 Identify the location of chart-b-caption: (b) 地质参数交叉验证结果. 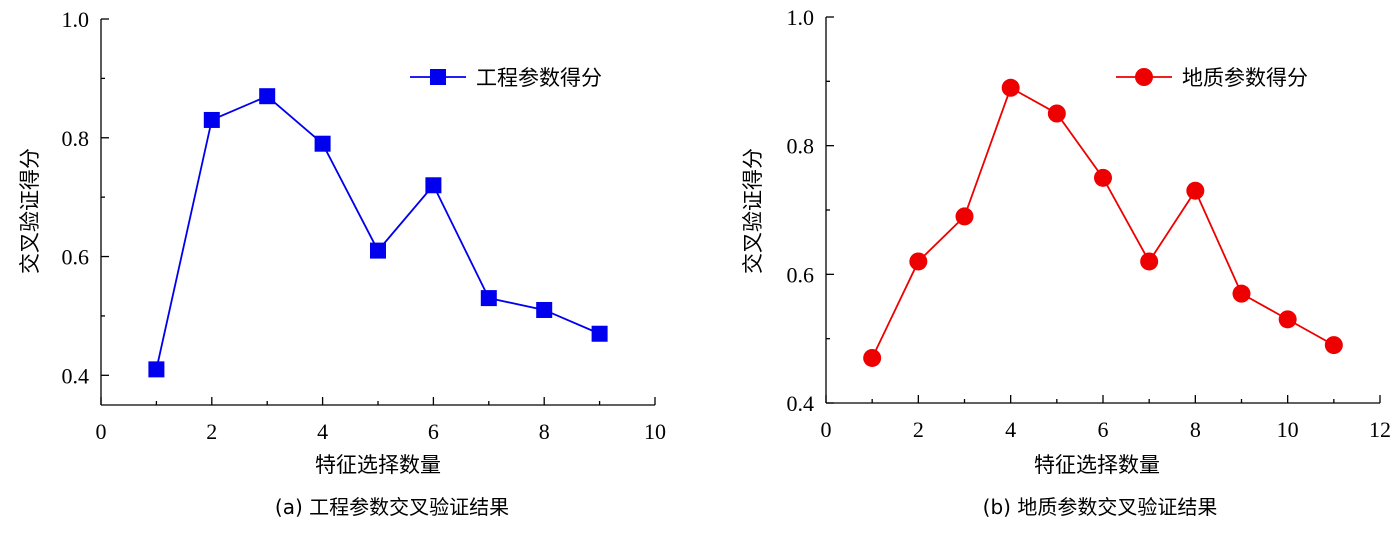
(1100, 507).